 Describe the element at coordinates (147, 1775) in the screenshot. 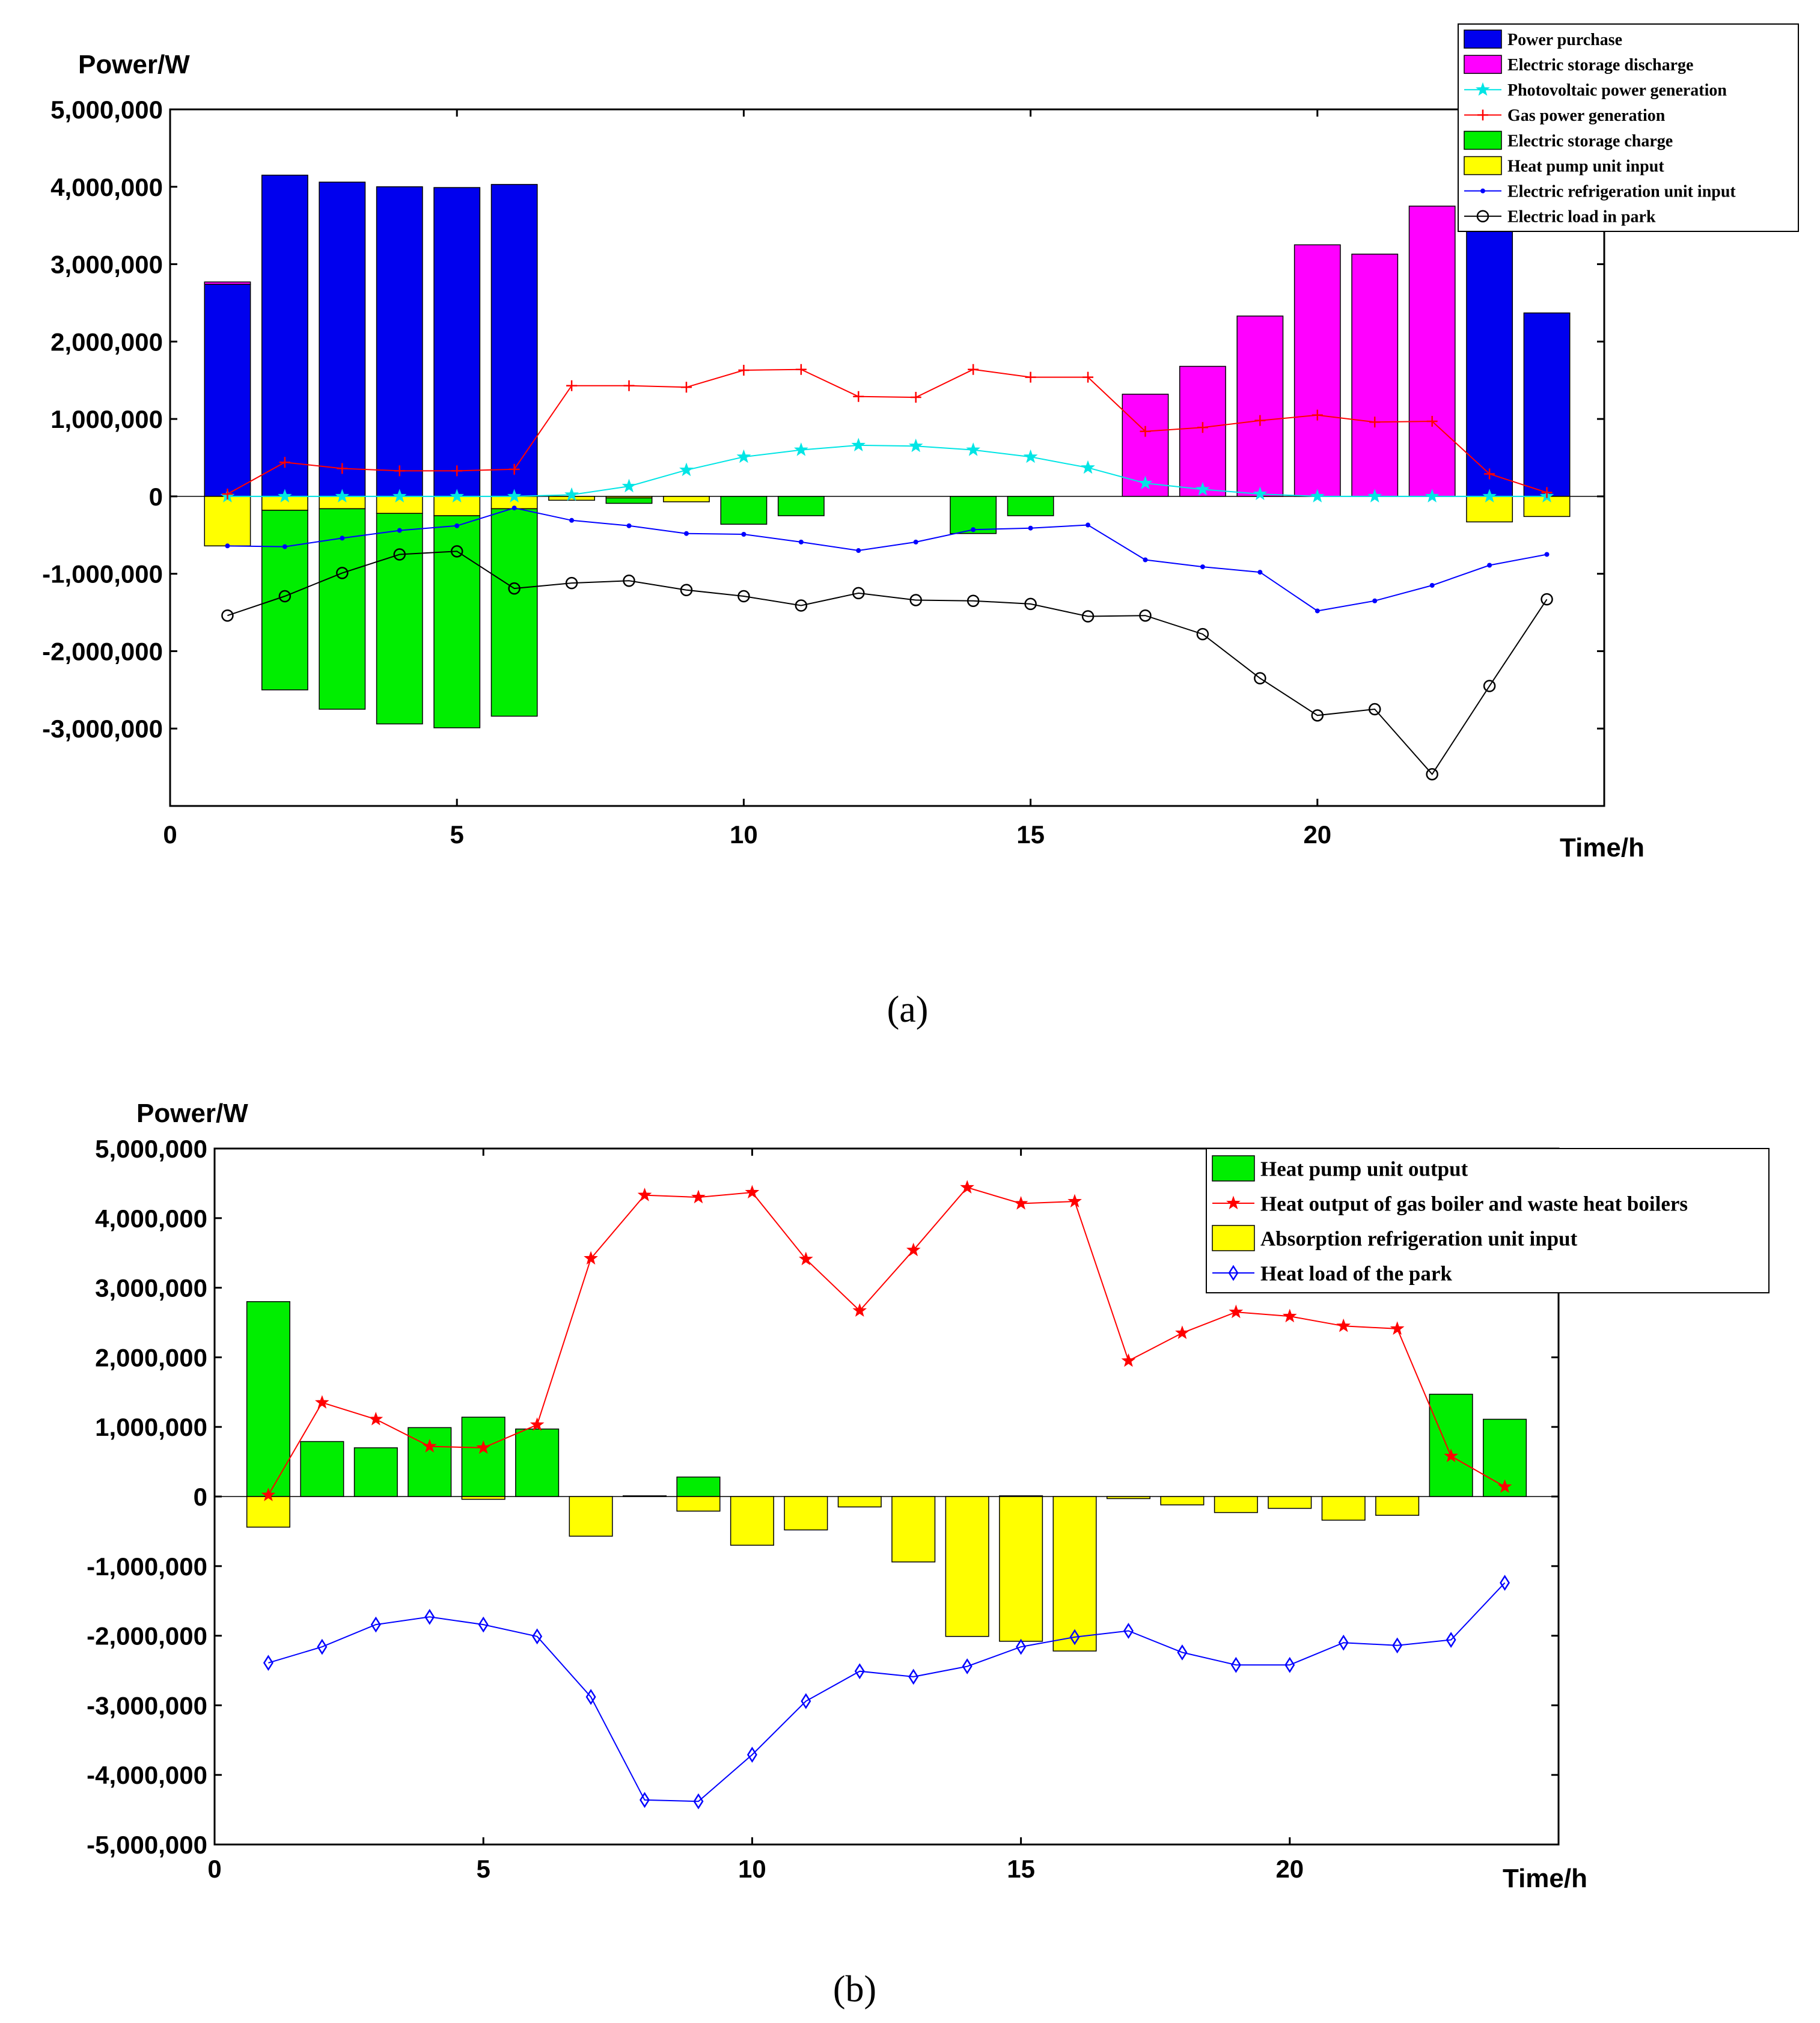

I see `y-tick-label: -4,000,000` at that location.